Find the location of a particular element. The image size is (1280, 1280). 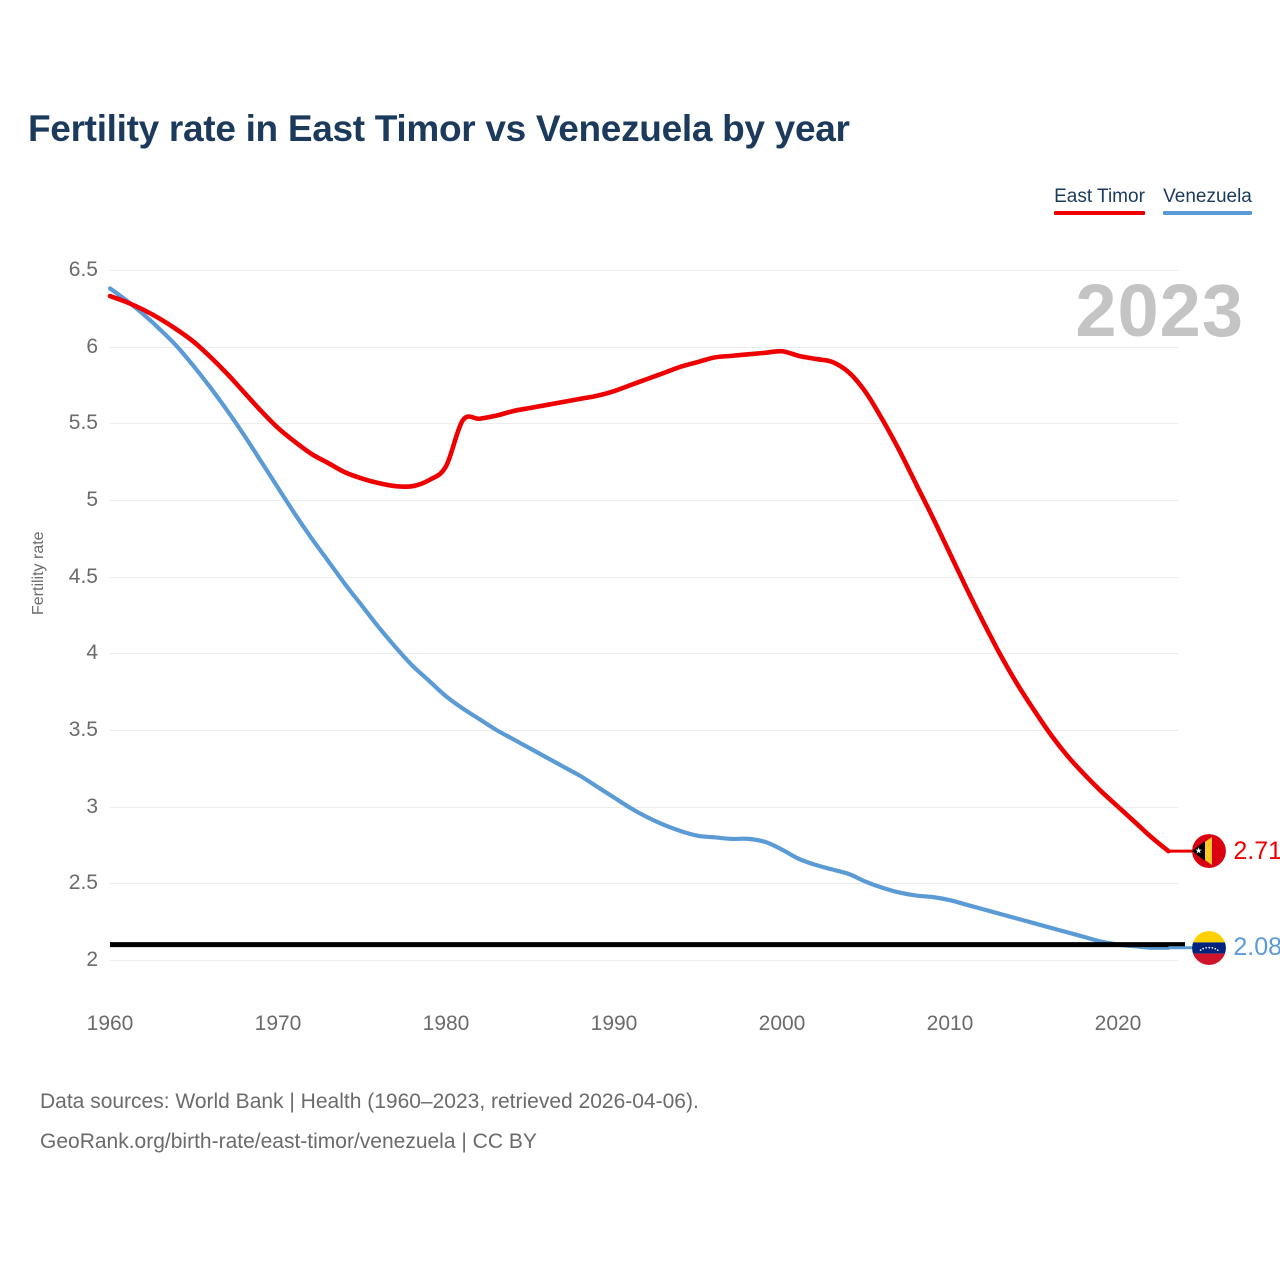

x-tick-label: 2010 is located at coordinates (950, 1023).